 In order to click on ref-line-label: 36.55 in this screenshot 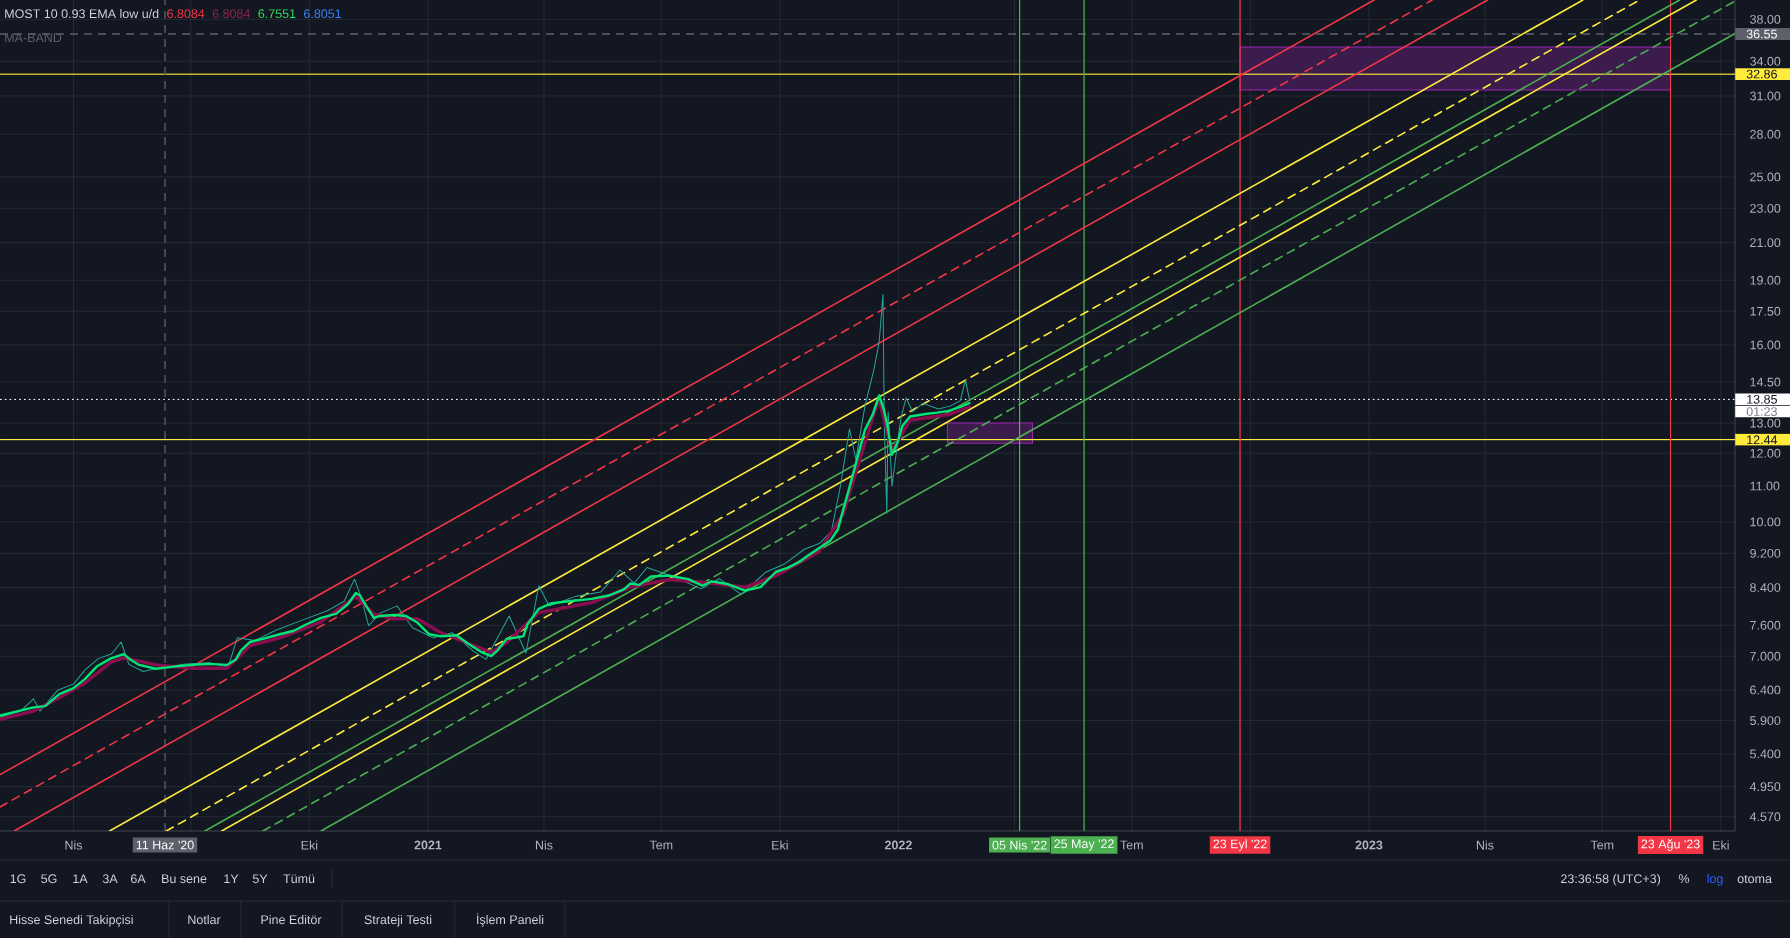, I will do `click(1761, 34)`.